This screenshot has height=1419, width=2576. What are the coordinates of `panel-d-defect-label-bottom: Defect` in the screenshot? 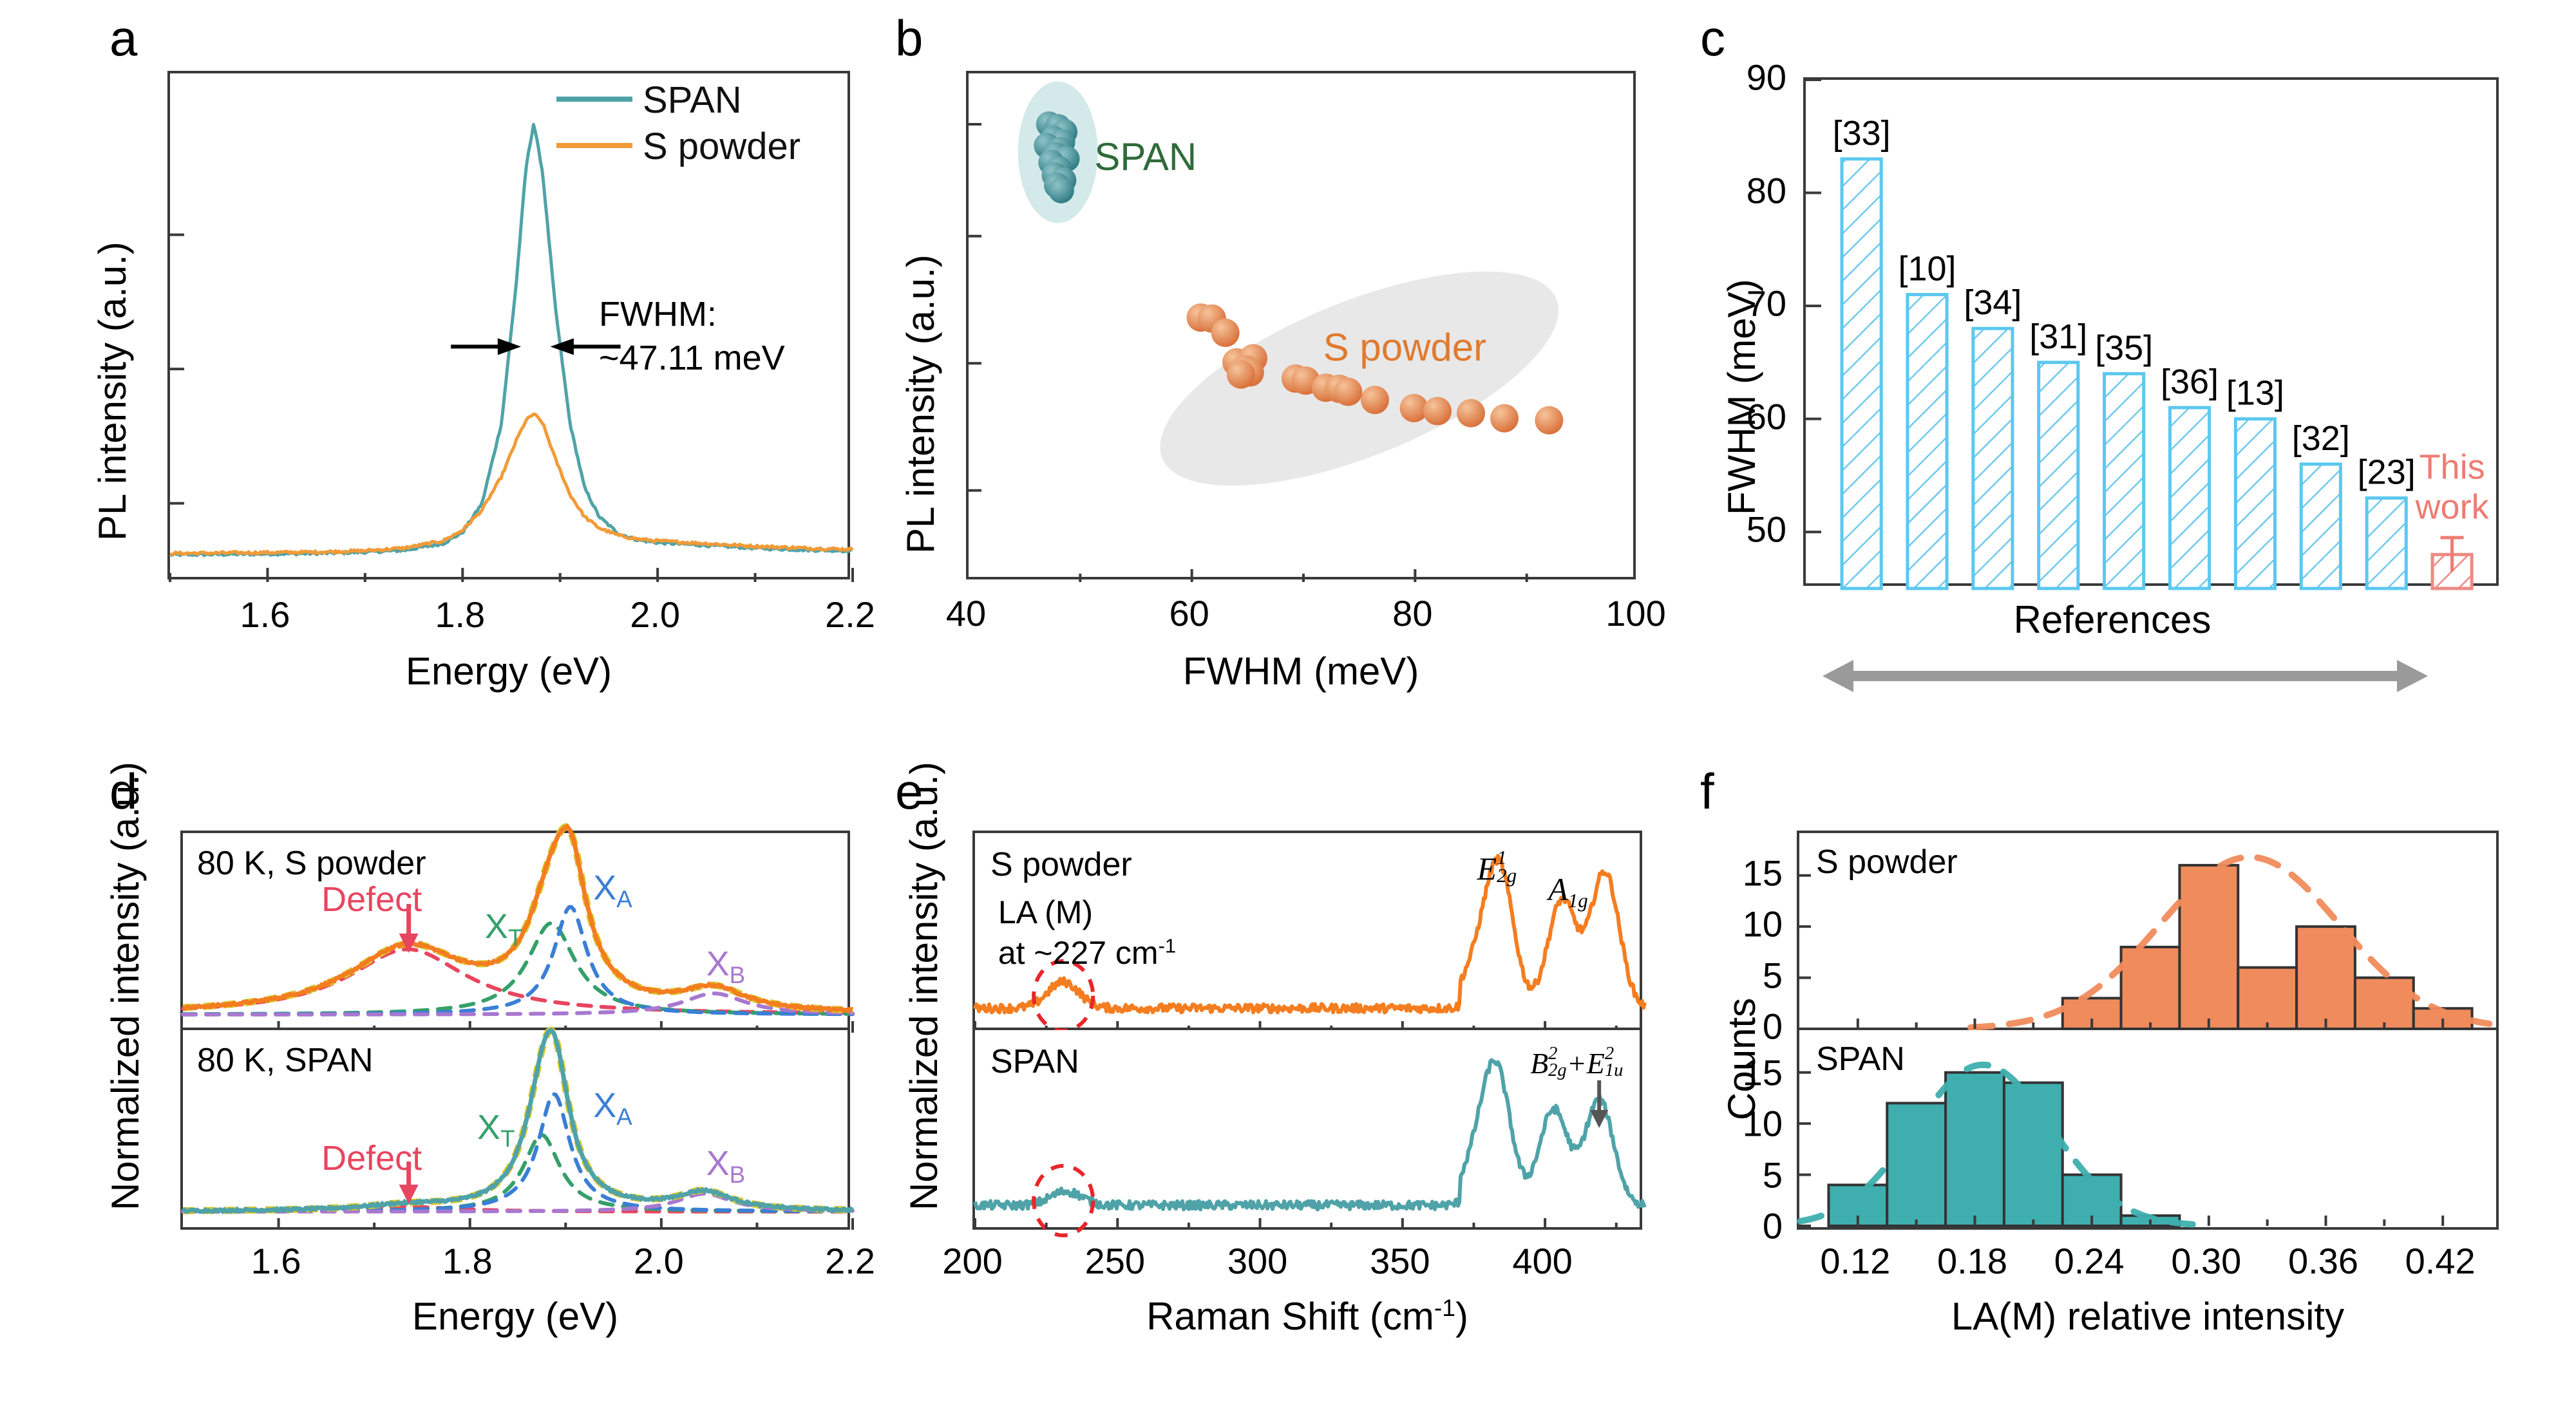 It's located at (371, 1158).